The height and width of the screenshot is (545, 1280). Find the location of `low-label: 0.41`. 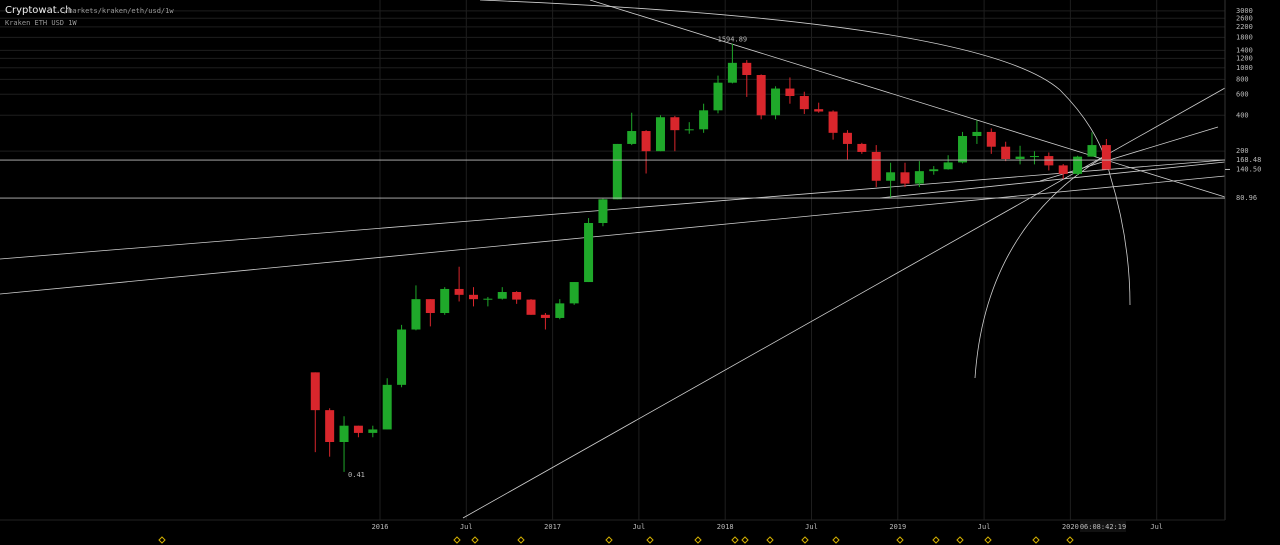

low-label: 0.41 is located at coordinates (356, 475).